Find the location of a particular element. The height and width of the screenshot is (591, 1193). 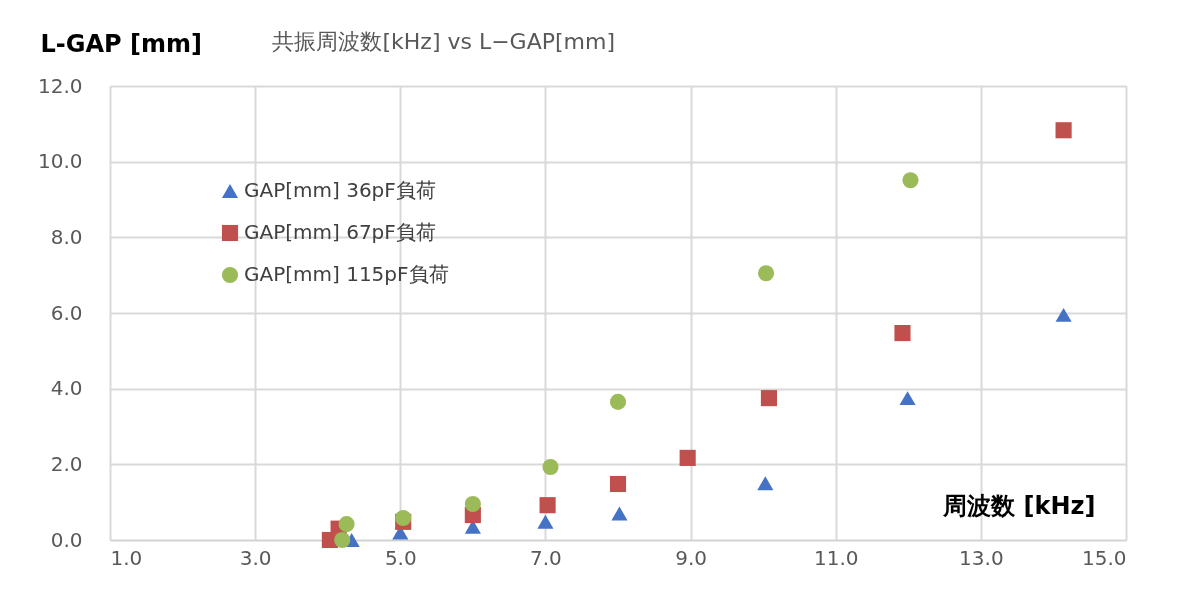

legend-label: GAP[mm] 36pF負荷 is located at coordinates (340, 190).